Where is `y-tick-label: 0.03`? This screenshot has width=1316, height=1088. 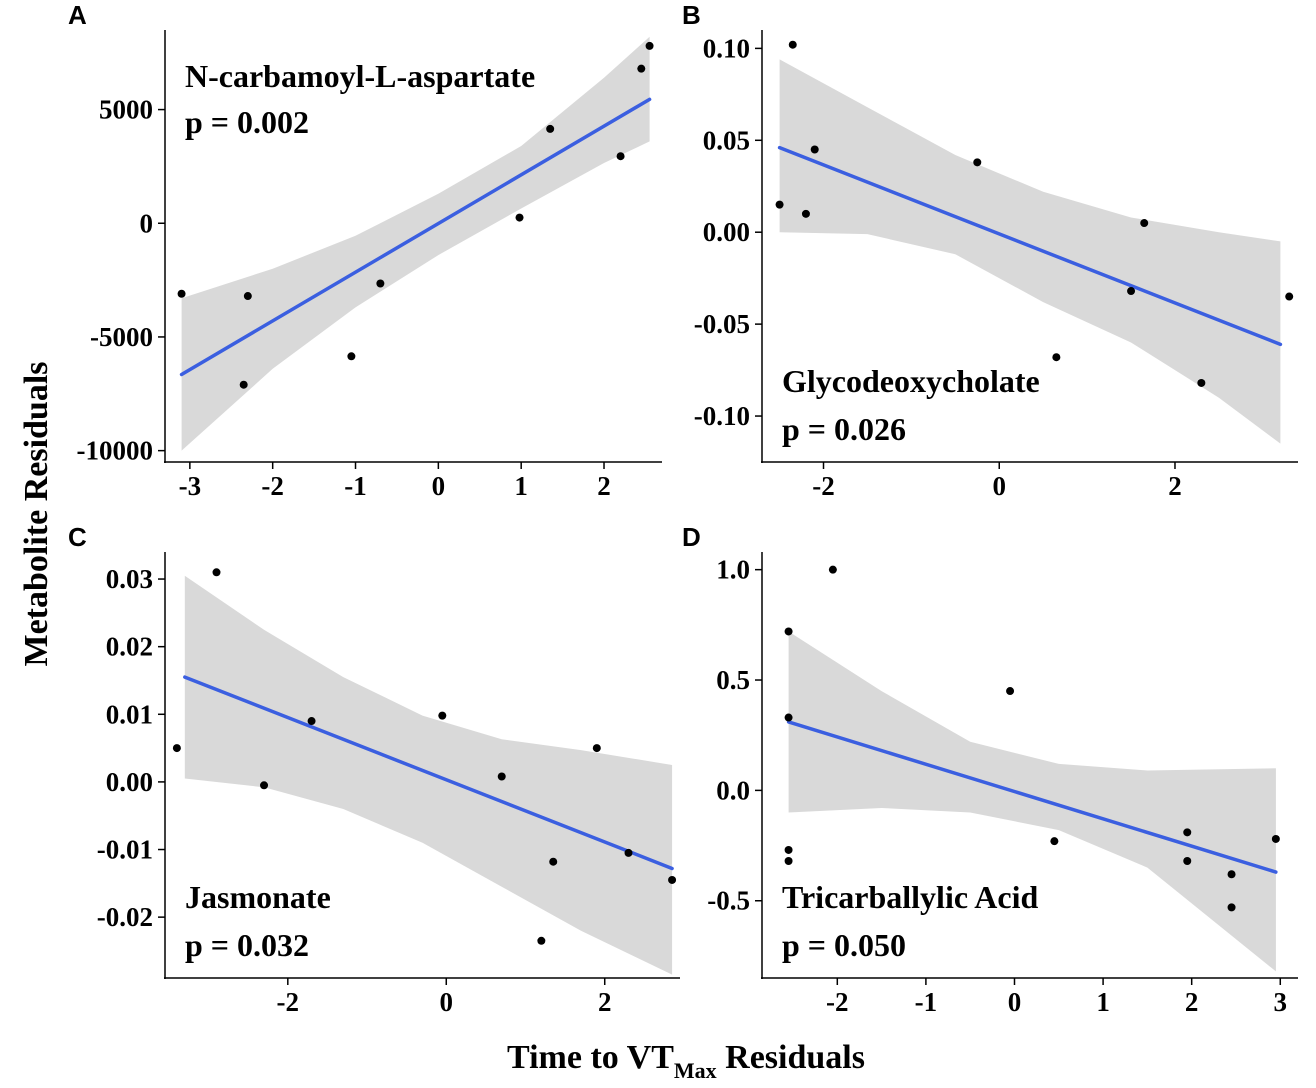
y-tick-label: 0.03 is located at coordinates (129, 579).